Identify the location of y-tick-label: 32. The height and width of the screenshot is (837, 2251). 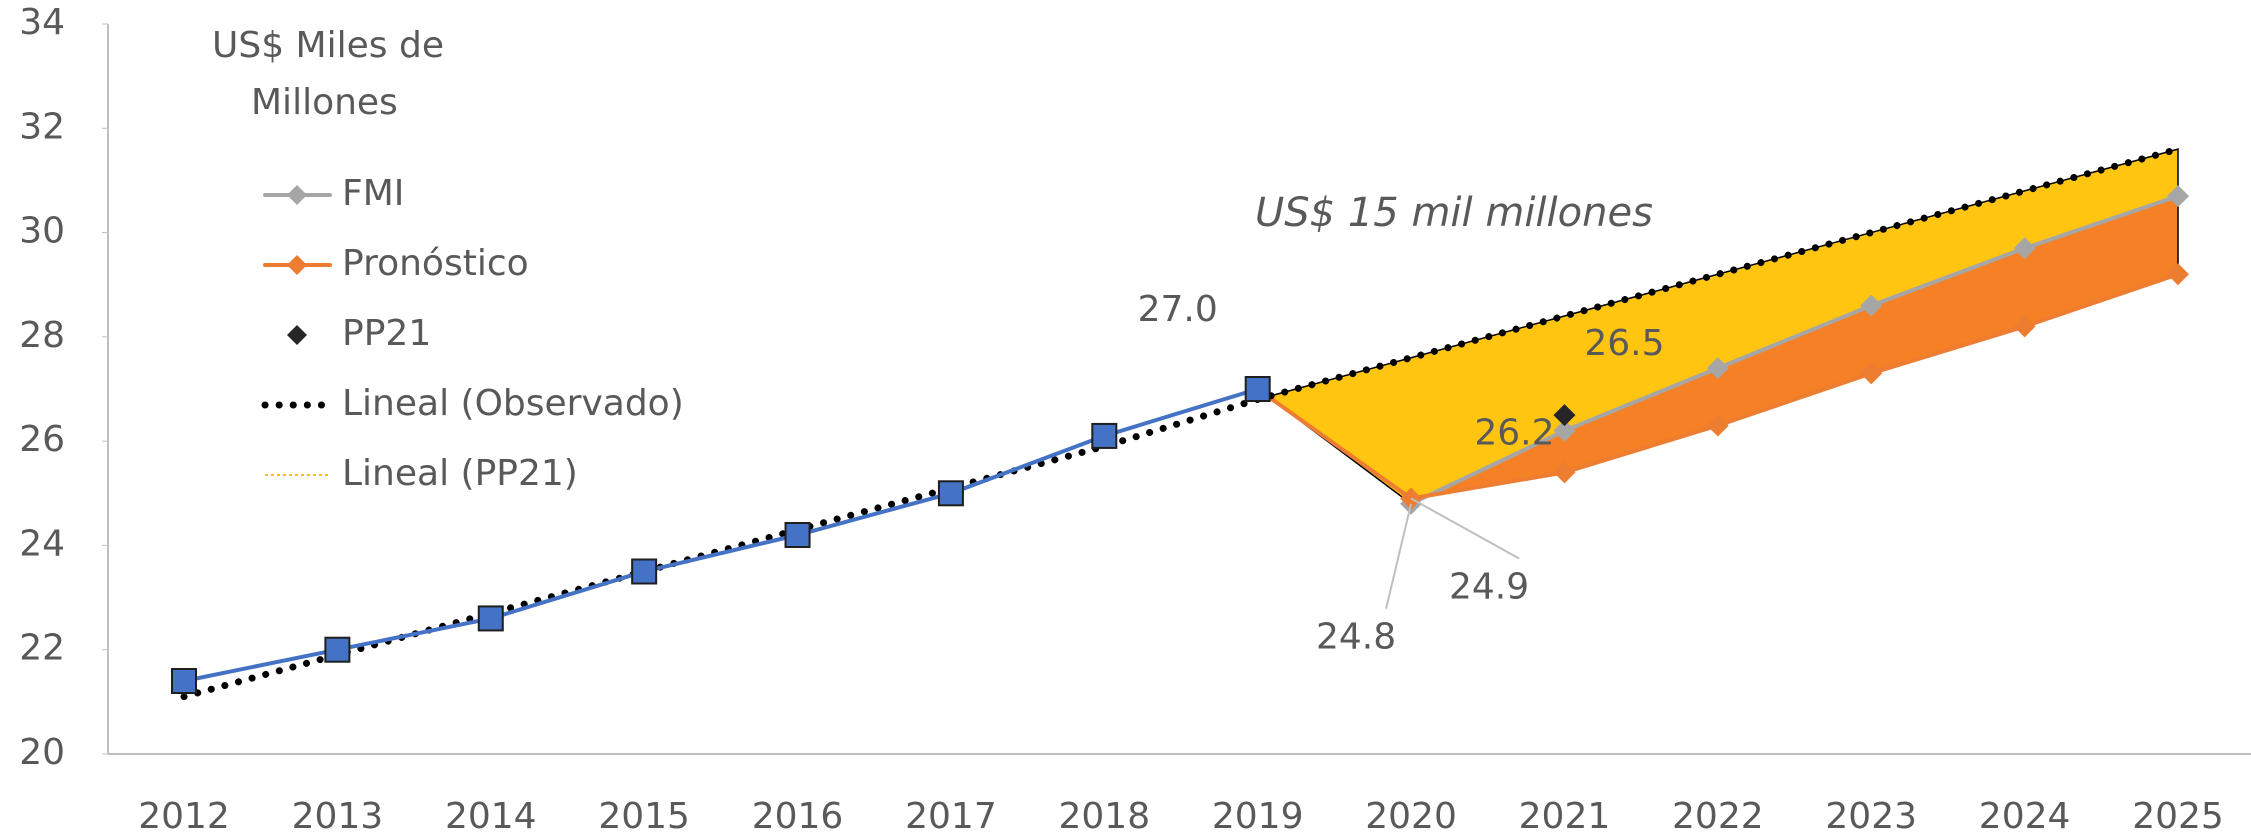
(42, 126).